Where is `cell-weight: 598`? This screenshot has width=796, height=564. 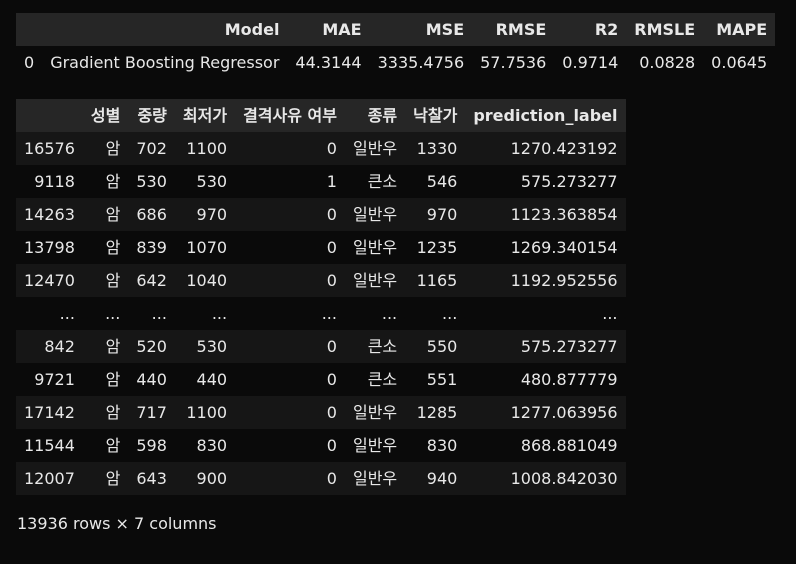
cell-weight: 598 is located at coordinates (151, 445).